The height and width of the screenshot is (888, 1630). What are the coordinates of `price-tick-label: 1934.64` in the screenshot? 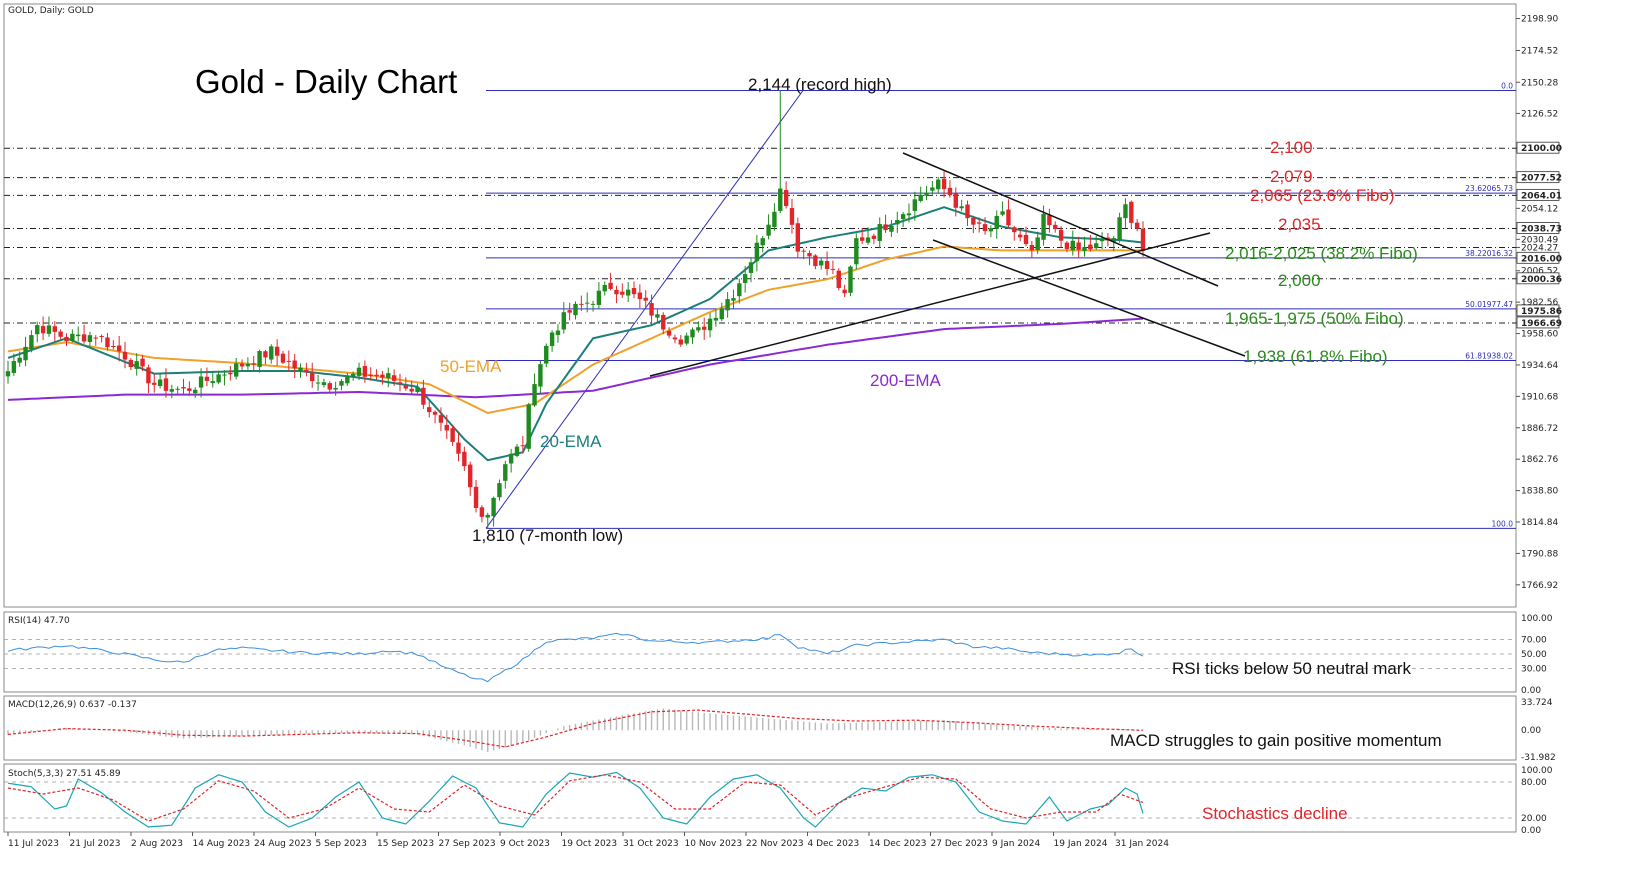 It's located at (1539, 366).